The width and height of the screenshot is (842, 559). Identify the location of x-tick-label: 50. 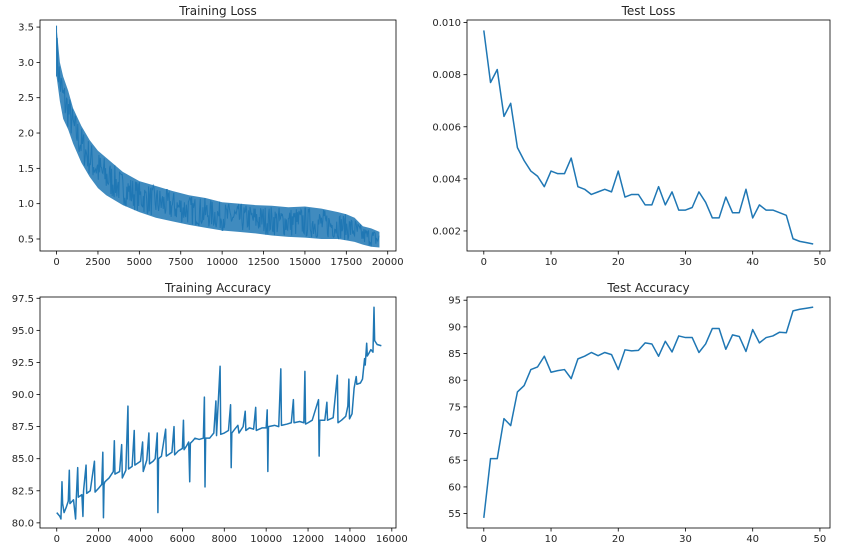
(820, 539).